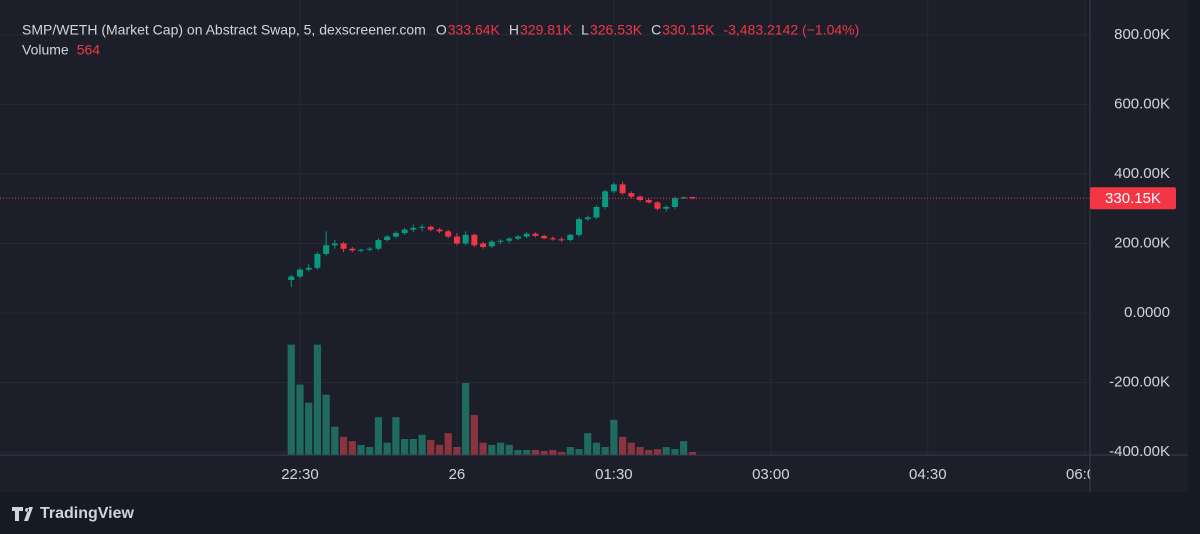  I want to click on x-tick-label: 06:00, so click(1085, 474).